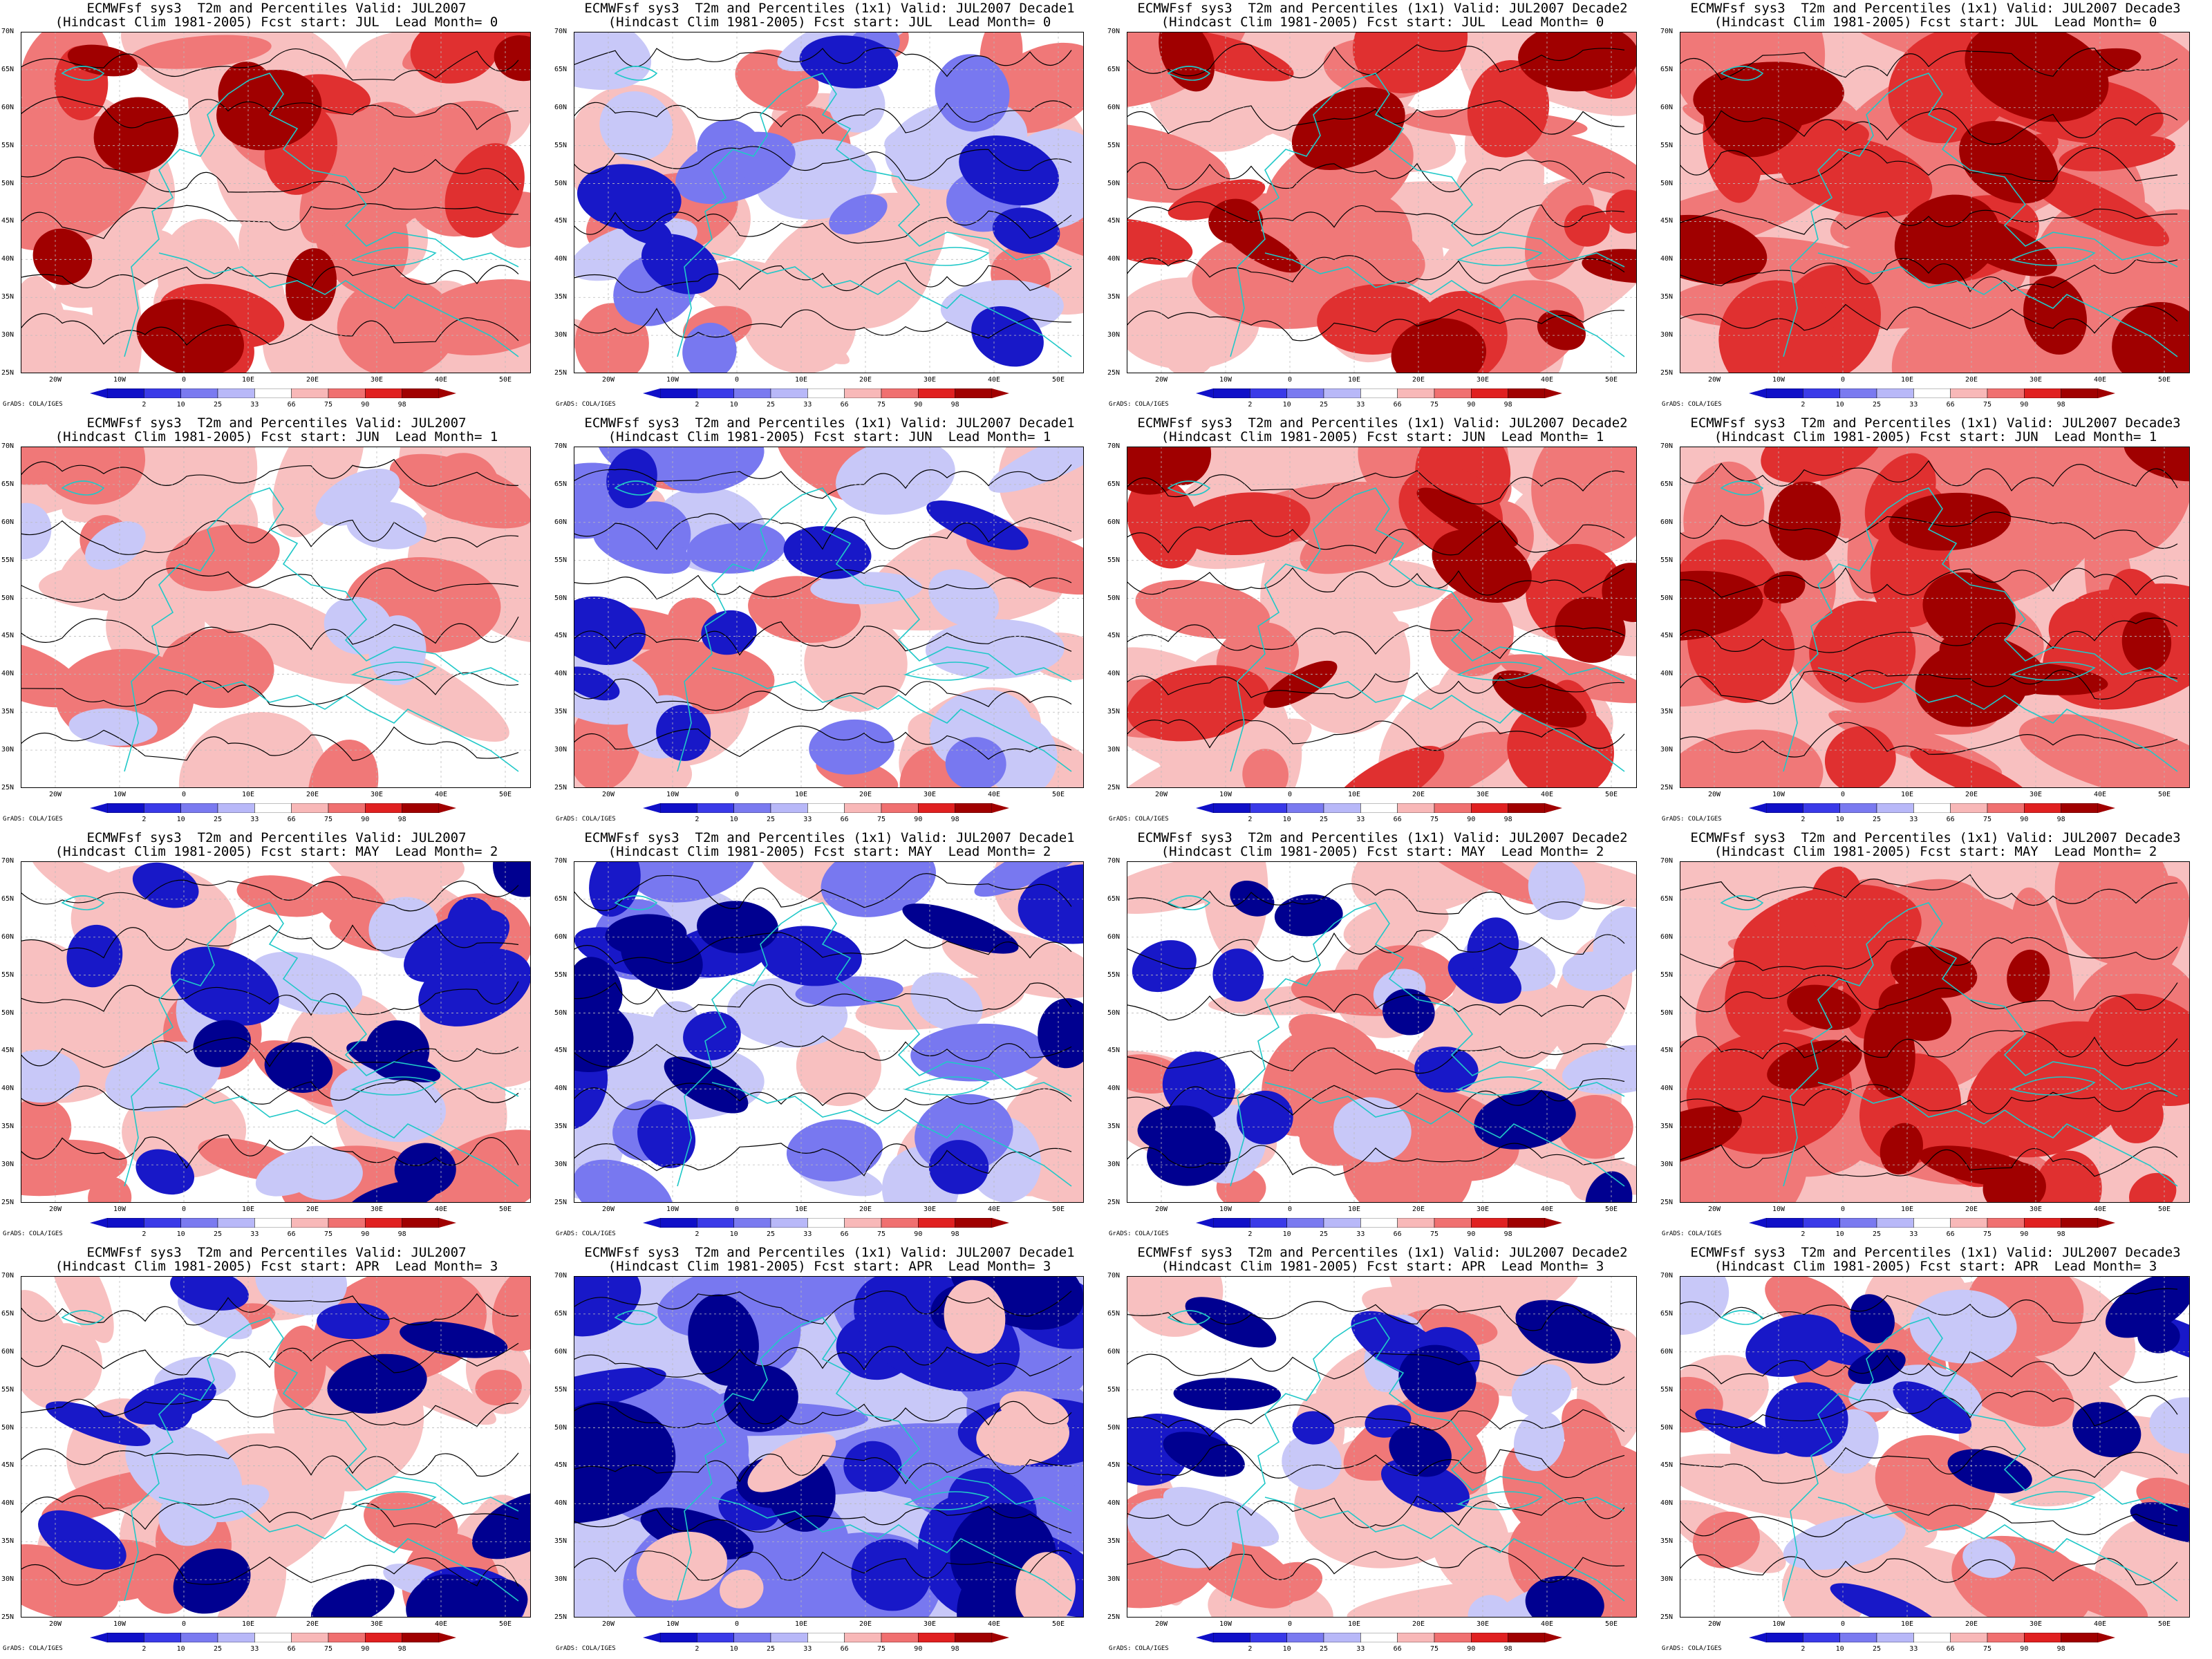 Image resolution: width=2212 pixels, height=1659 pixels. I want to click on colorbar-tick-label: 2, so click(698, 405).